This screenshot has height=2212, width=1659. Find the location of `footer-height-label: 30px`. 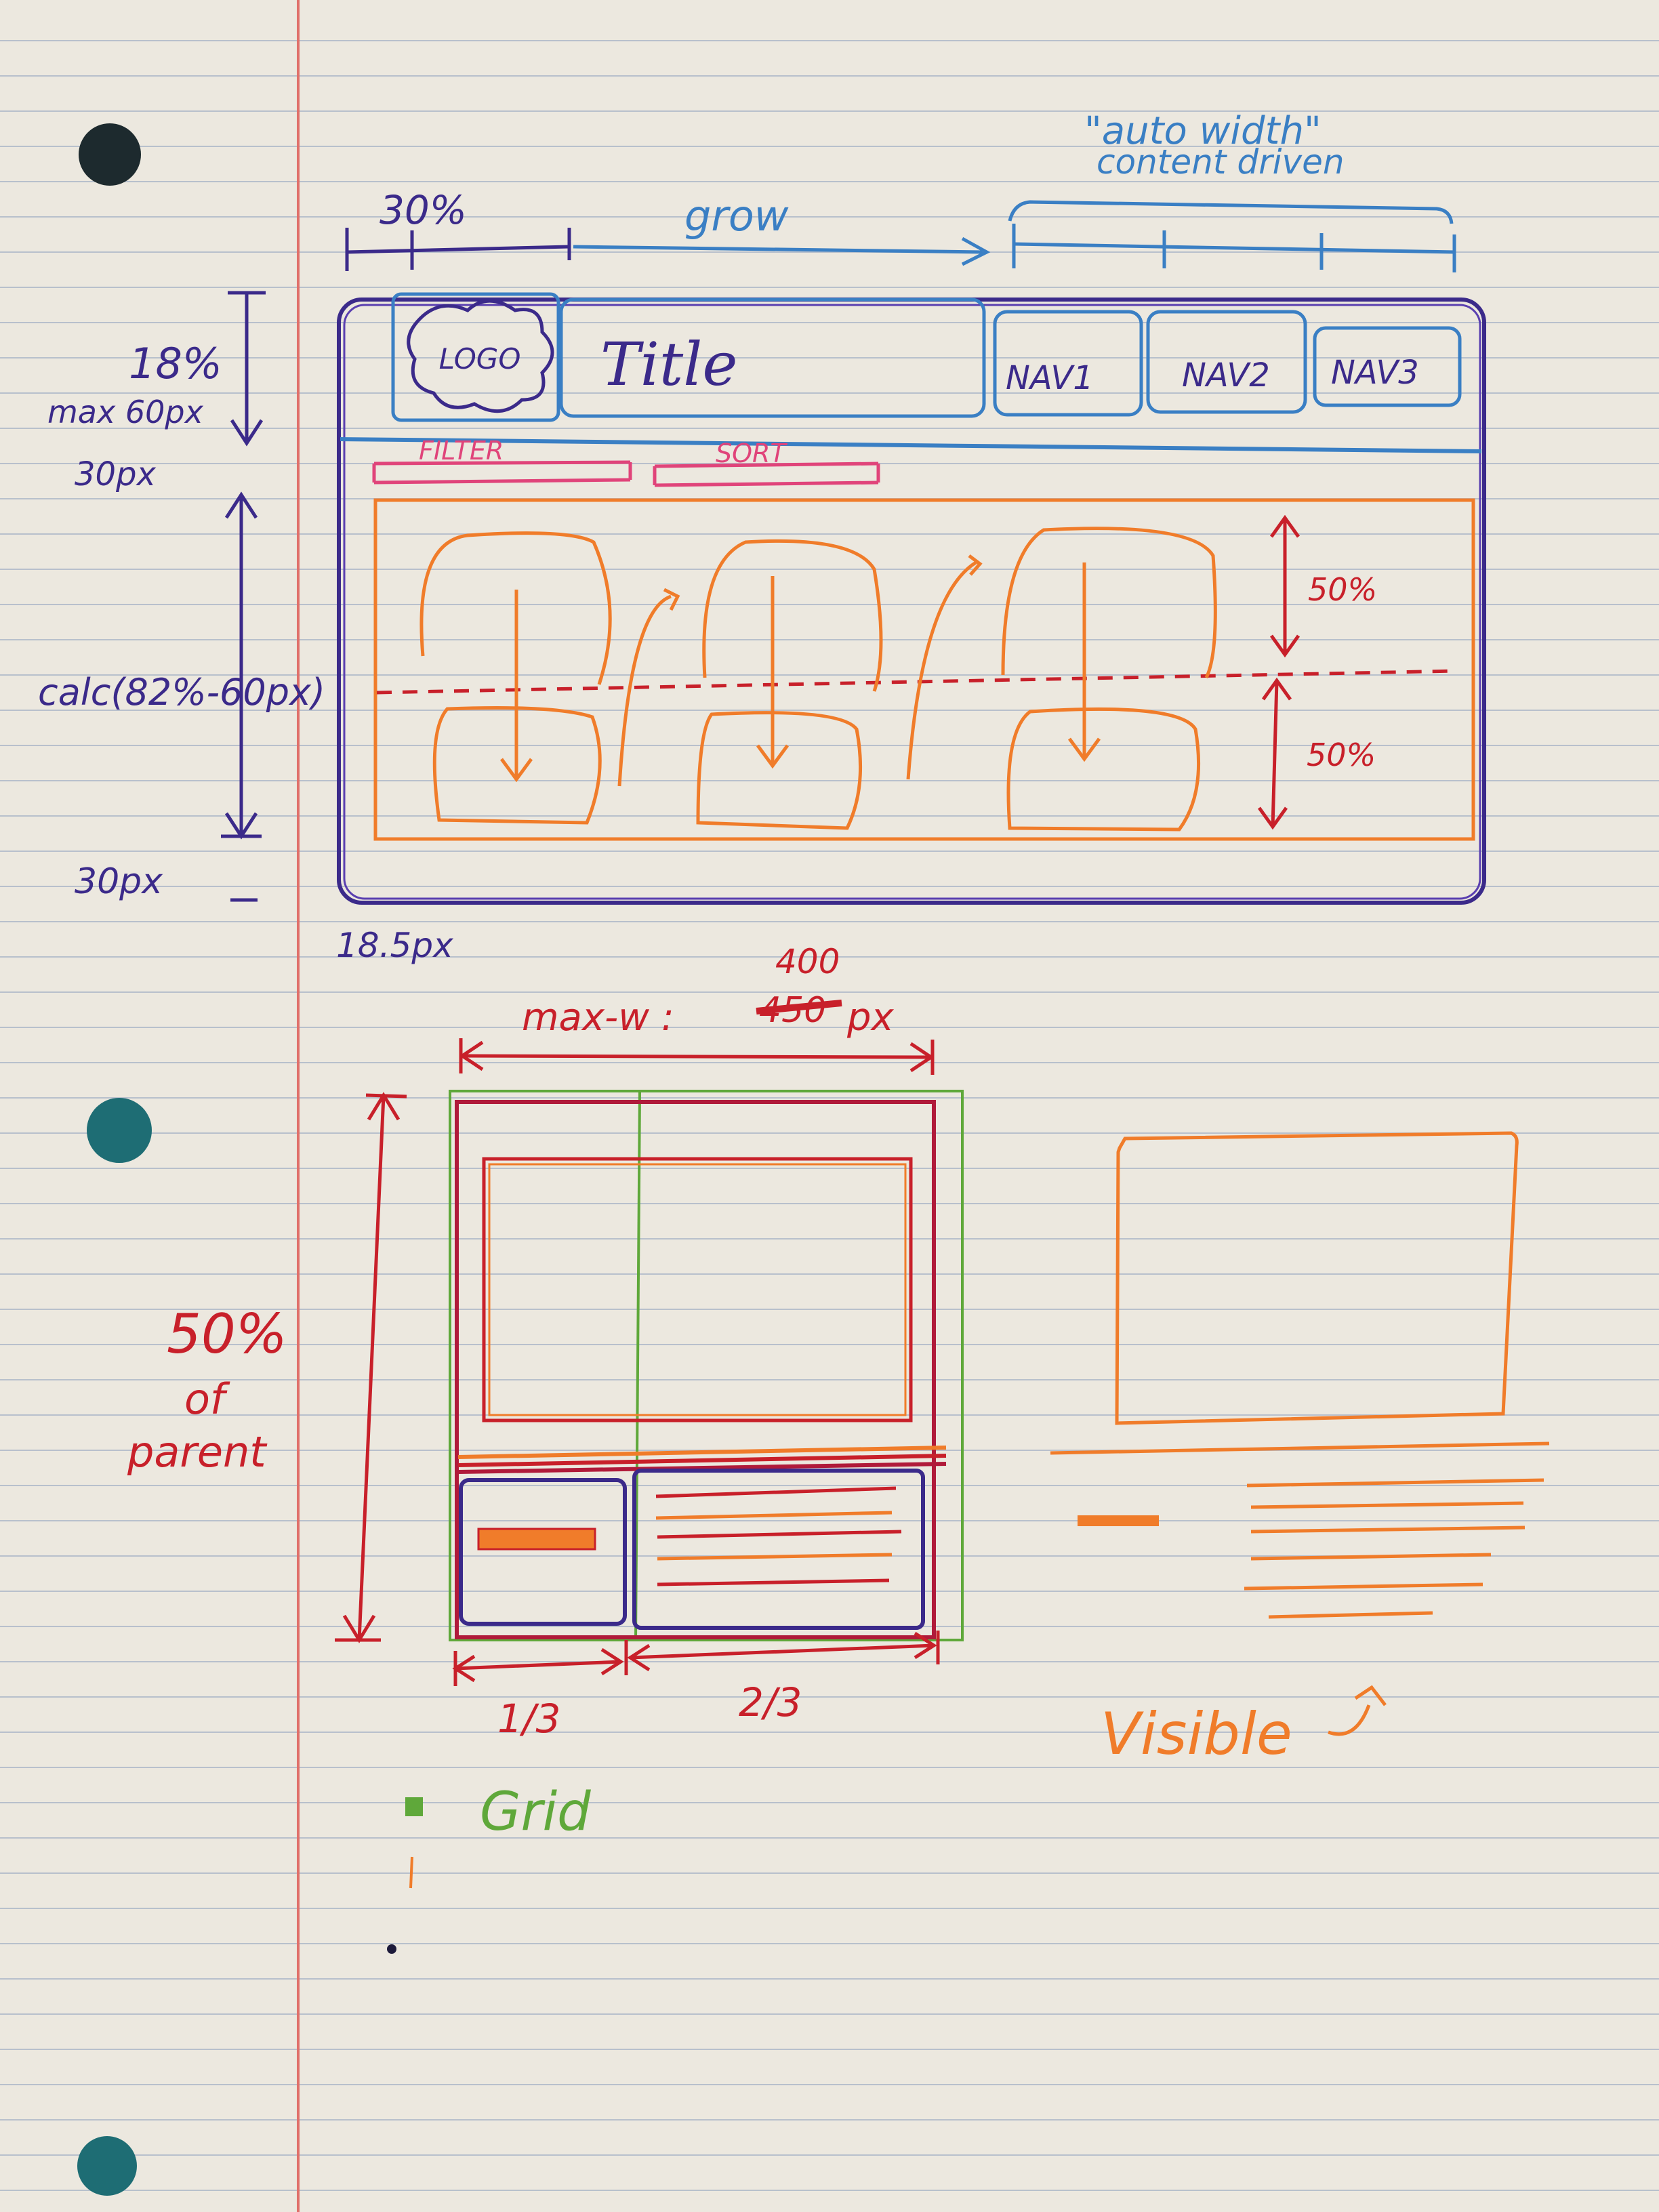

footer-height-label: 30px is located at coordinates (119, 882).